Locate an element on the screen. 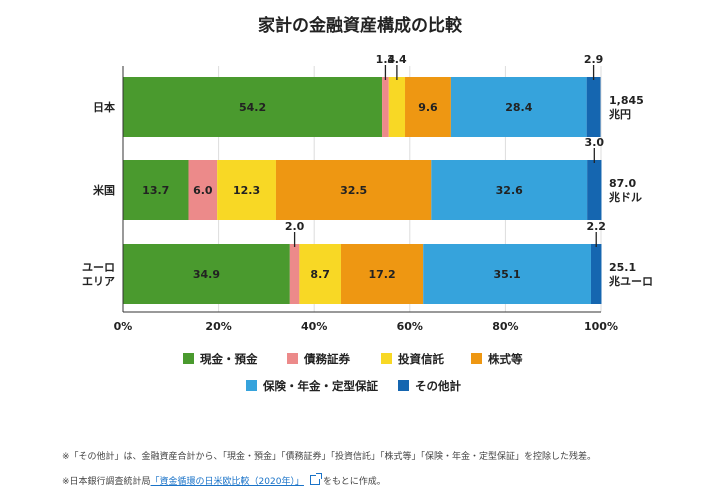 The image size is (721, 500). total-unit: 兆ドル is located at coordinates (625, 197).